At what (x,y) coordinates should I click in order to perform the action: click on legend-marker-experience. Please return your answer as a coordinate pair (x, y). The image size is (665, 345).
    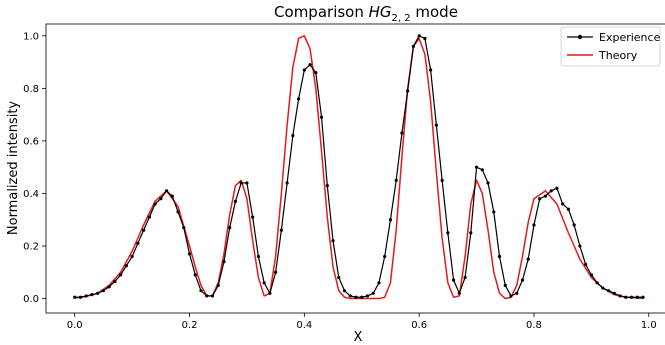
    Looking at the image, I should click on (580, 37).